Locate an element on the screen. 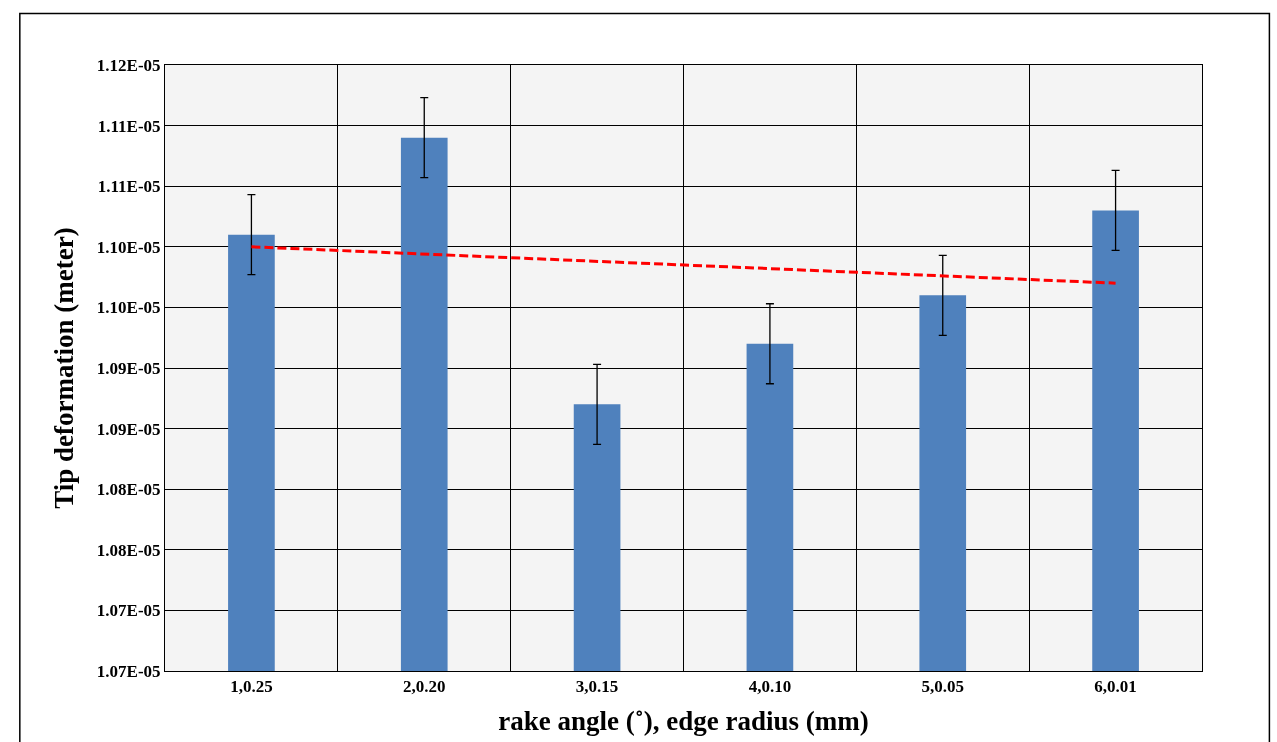 Image resolution: width=1277 pixels, height=742 pixels. x-tick-label: 3,0.15 is located at coordinates (597, 687).